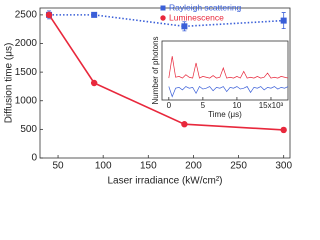  Describe the element at coordinates (28, 129) in the screenshot. I see `y-tick-label: 500` at that location.